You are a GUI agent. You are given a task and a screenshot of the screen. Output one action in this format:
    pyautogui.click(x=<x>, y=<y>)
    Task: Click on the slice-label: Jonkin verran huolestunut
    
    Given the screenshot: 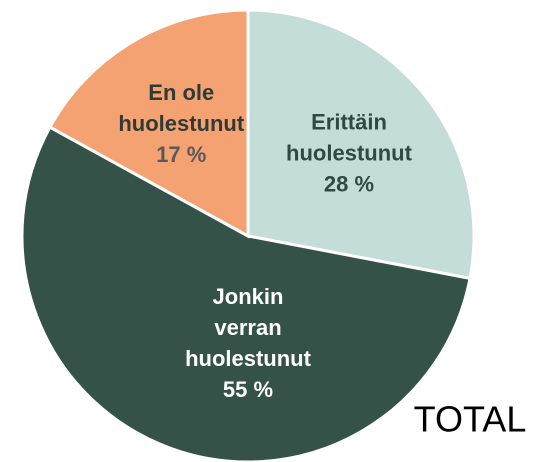 What is the action you would take?
    pyautogui.click(x=248, y=327)
    